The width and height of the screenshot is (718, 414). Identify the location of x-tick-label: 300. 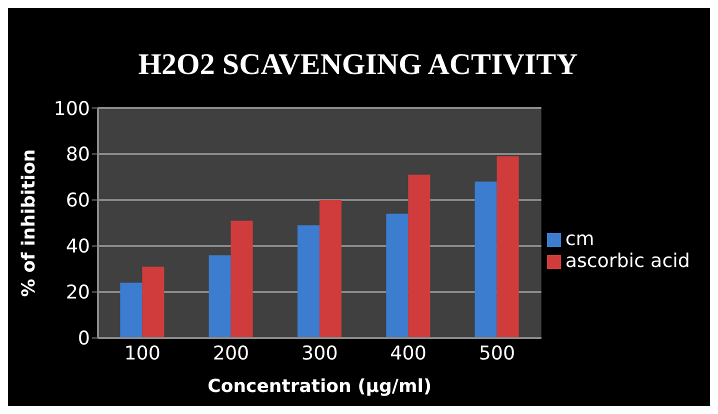
(320, 353).